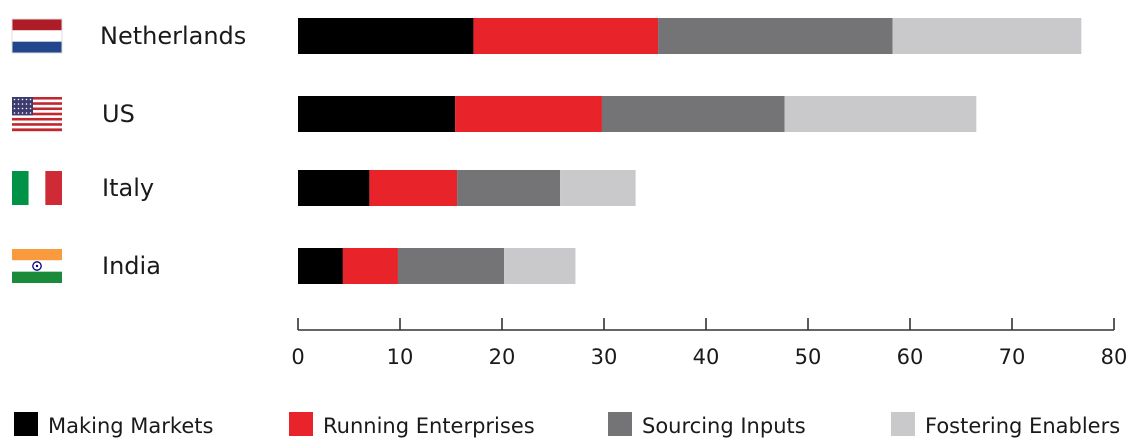 The image size is (1128, 438). I want to click on bar-netherlands-running-enterprises, so click(566, 36).